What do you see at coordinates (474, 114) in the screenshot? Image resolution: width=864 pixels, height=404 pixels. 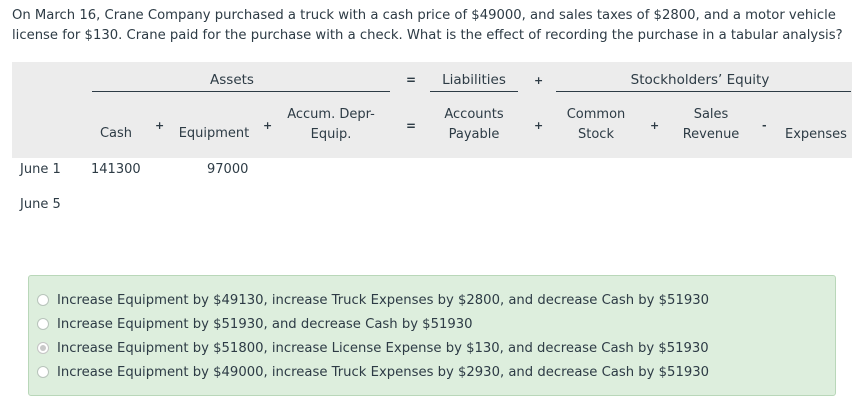 I see `accounts-payable-column-header: Accounts` at bounding box center [474, 114].